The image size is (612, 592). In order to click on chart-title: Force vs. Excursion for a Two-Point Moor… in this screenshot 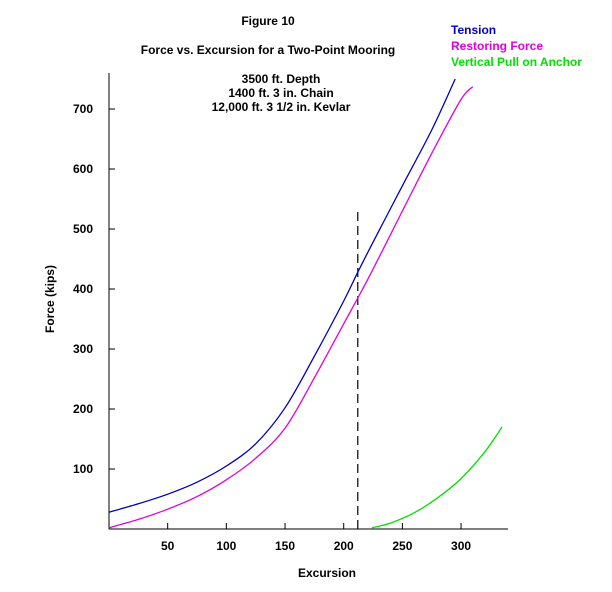, I will do `click(268, 50)`.